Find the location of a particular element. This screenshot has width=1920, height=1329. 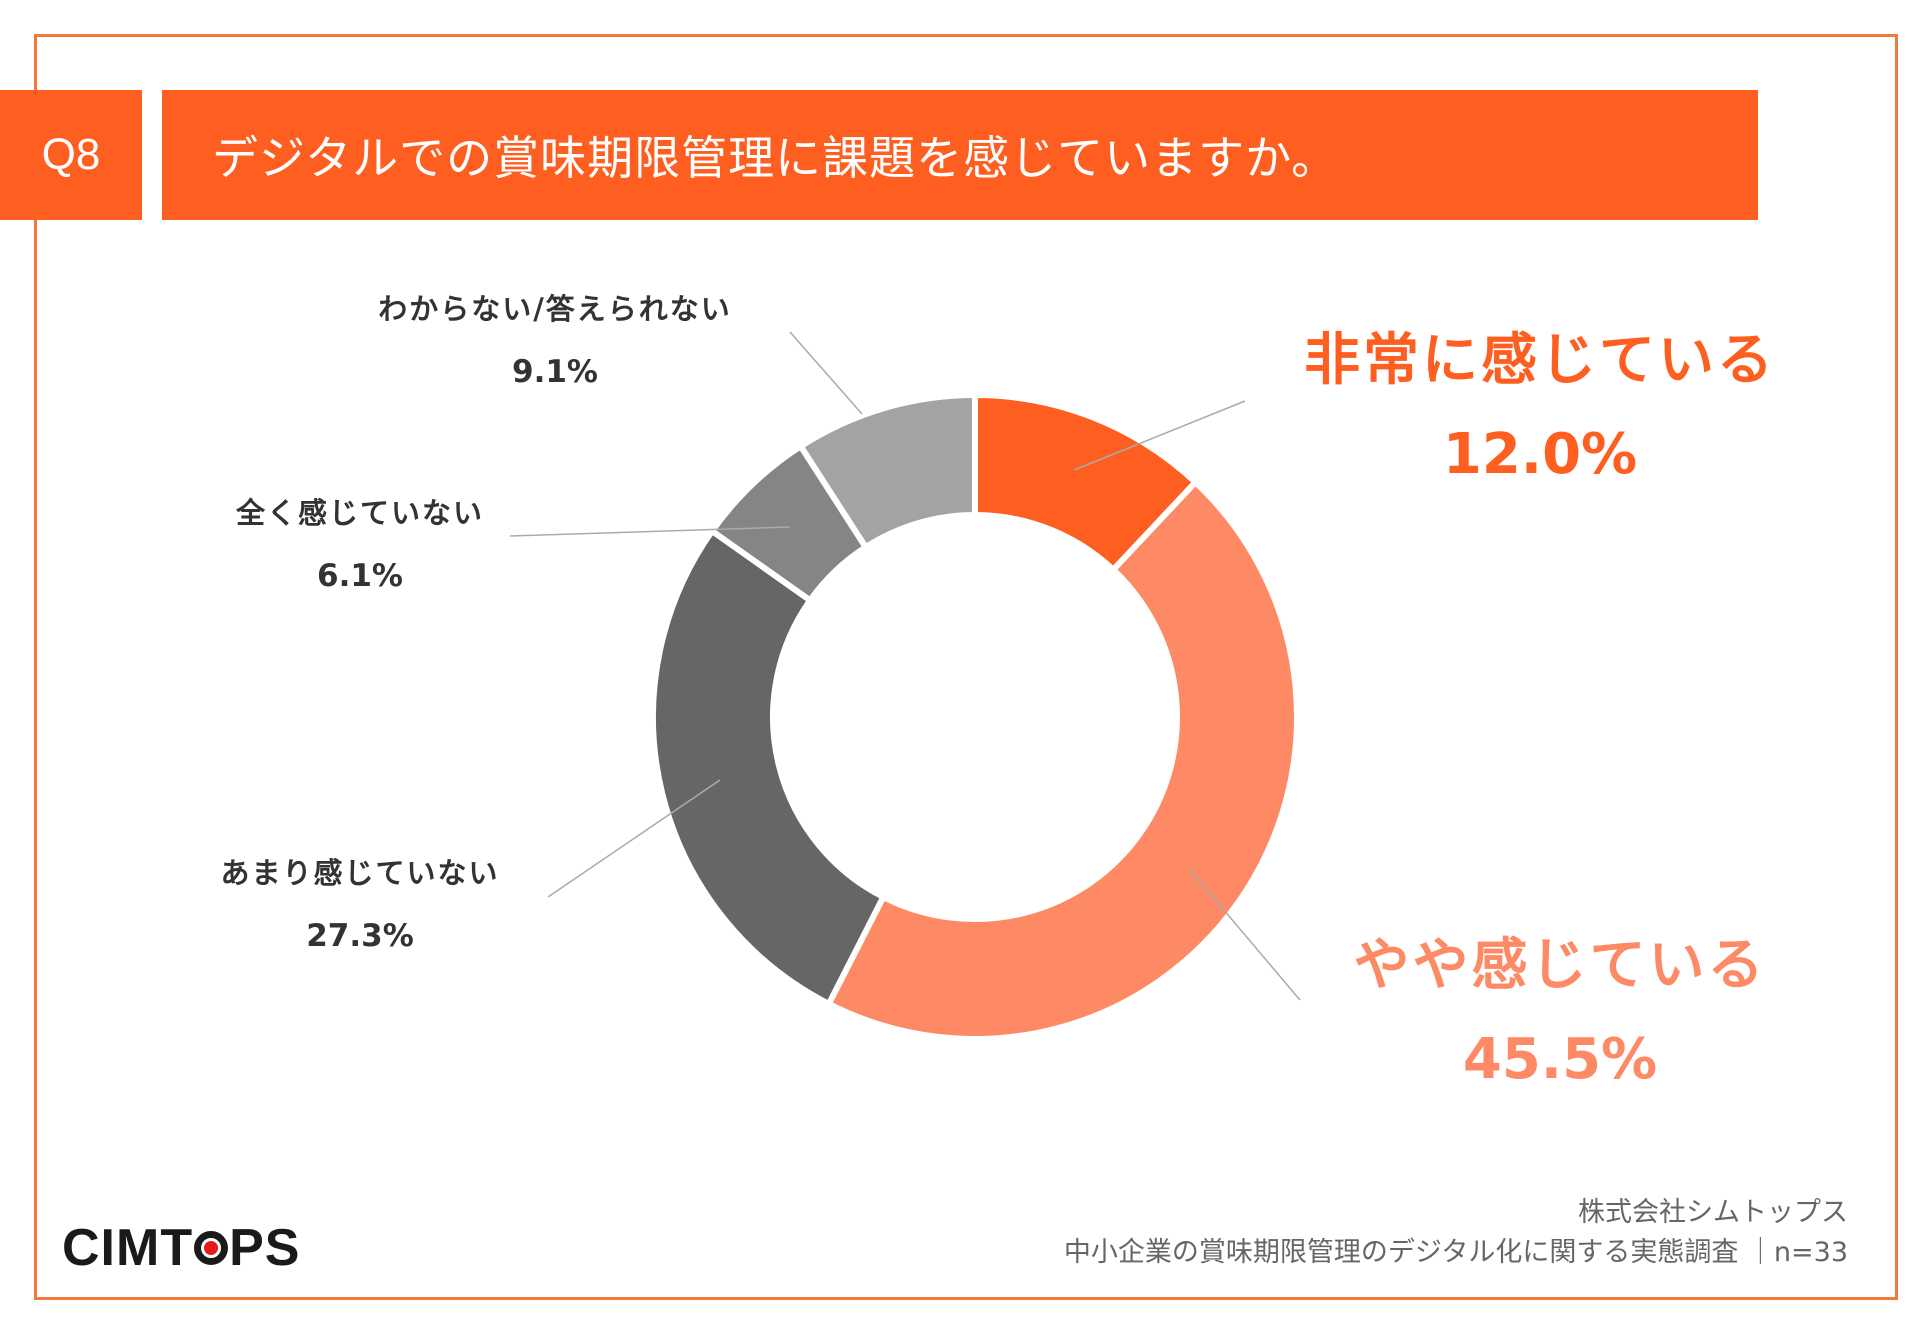

slice-value-not-much: 27.3% is located at coordinates (360, 936).